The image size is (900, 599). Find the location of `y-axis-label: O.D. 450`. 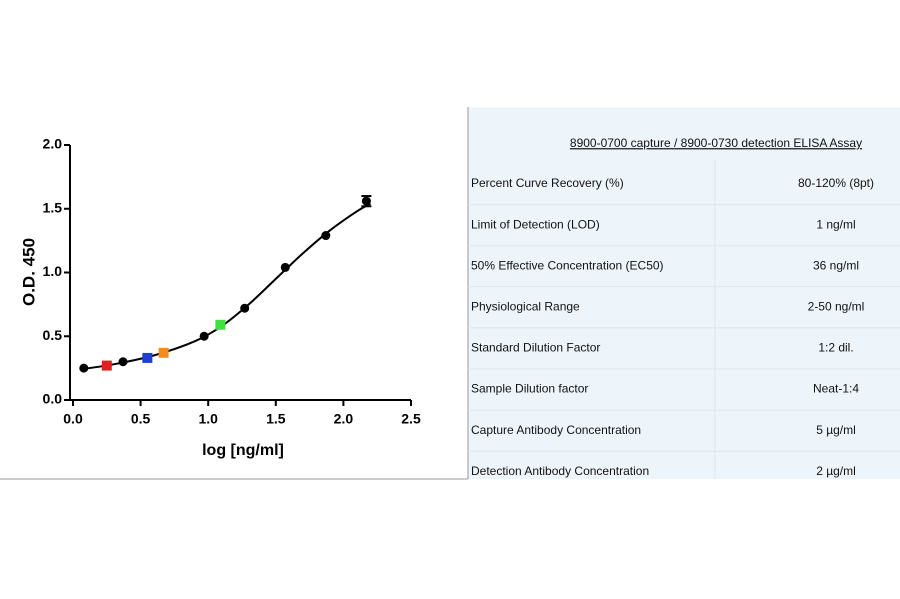

y-axis-label: O.D. 450 is located at coordinates (28, 272).